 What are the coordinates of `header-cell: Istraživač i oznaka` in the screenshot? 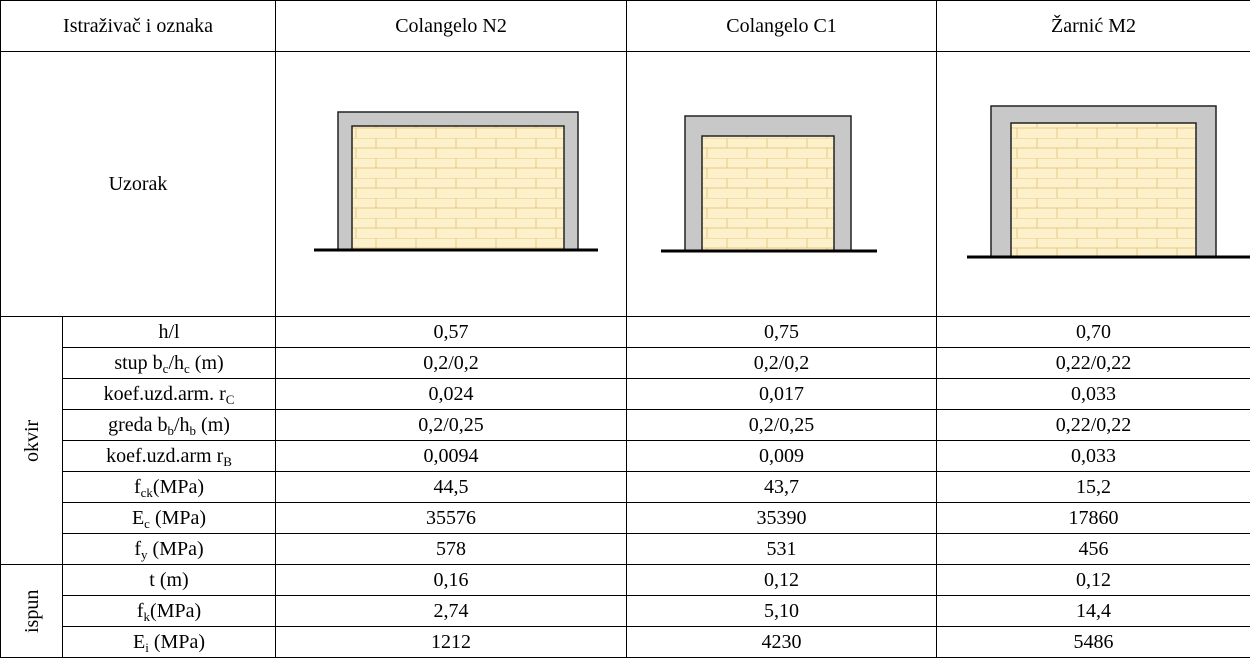 It's located at (138, 26).